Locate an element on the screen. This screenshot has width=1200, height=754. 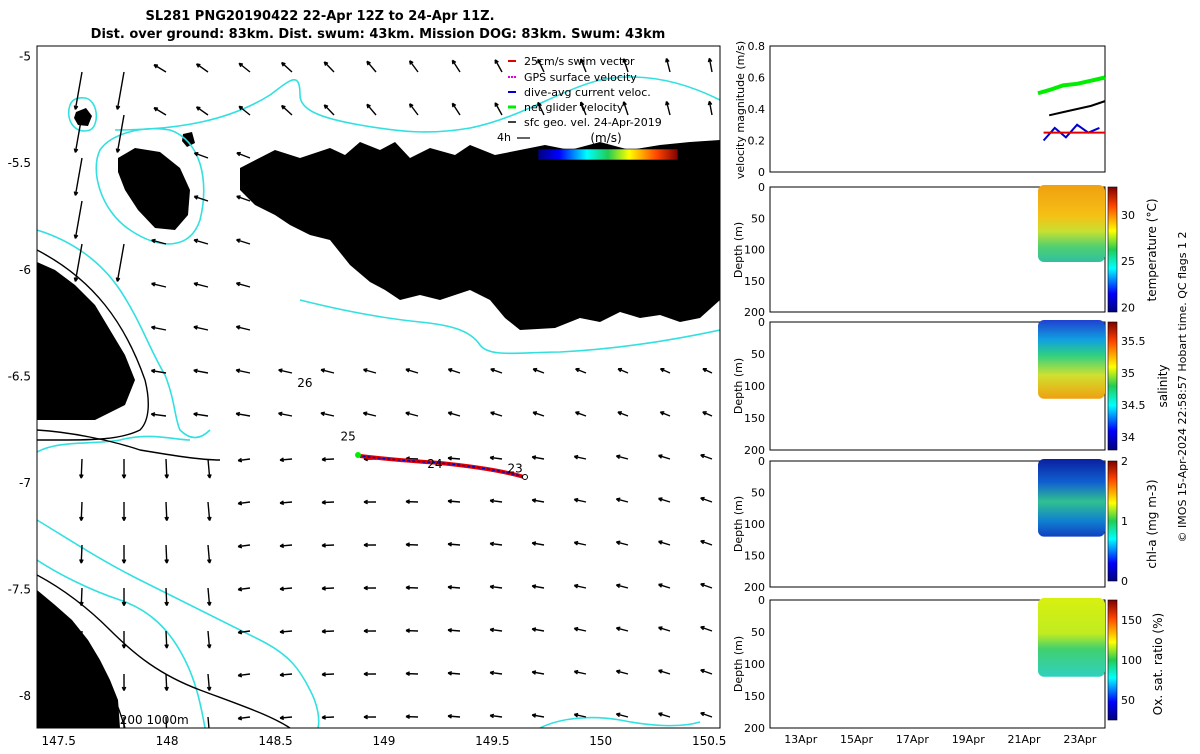
glider-track is located at coordinates (441, 466).